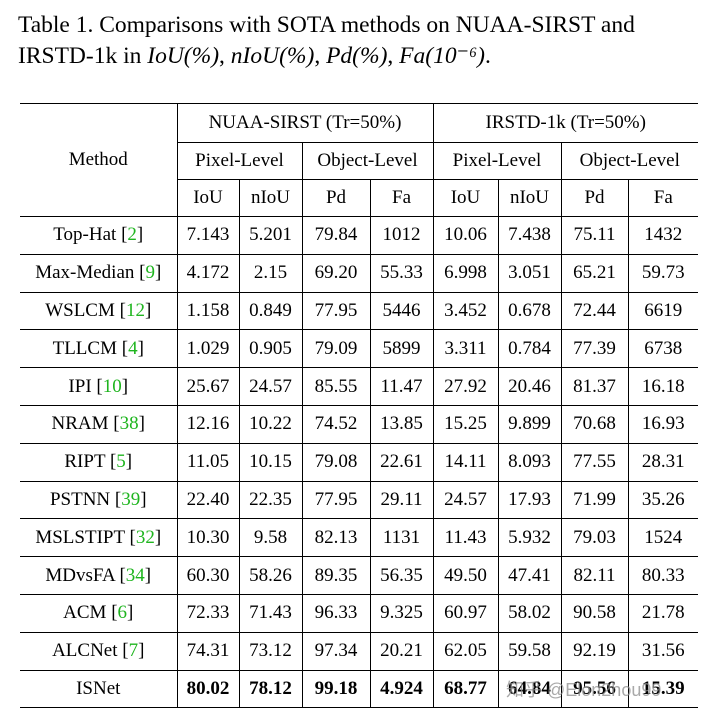 This screenshot has height=728, width=714. Describe the element at coordinates (135, 575) in the screenshot. I see `citation-link: 34` at that location.